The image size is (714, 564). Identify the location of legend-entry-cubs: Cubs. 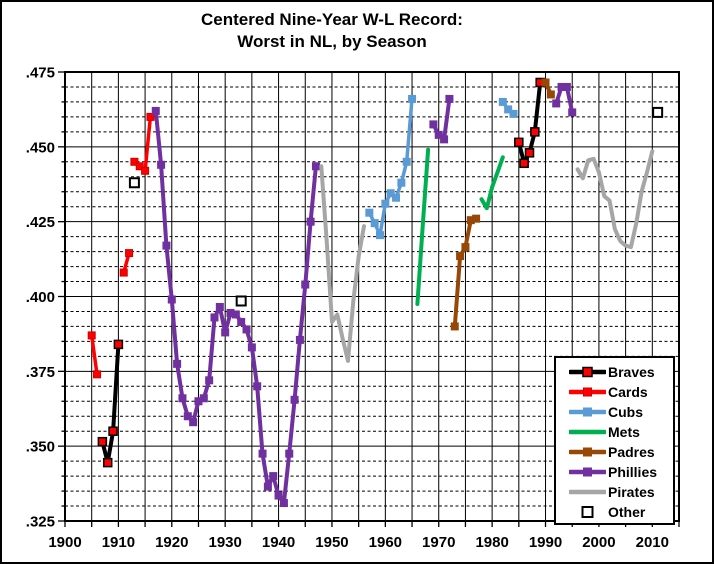
(614, 412).